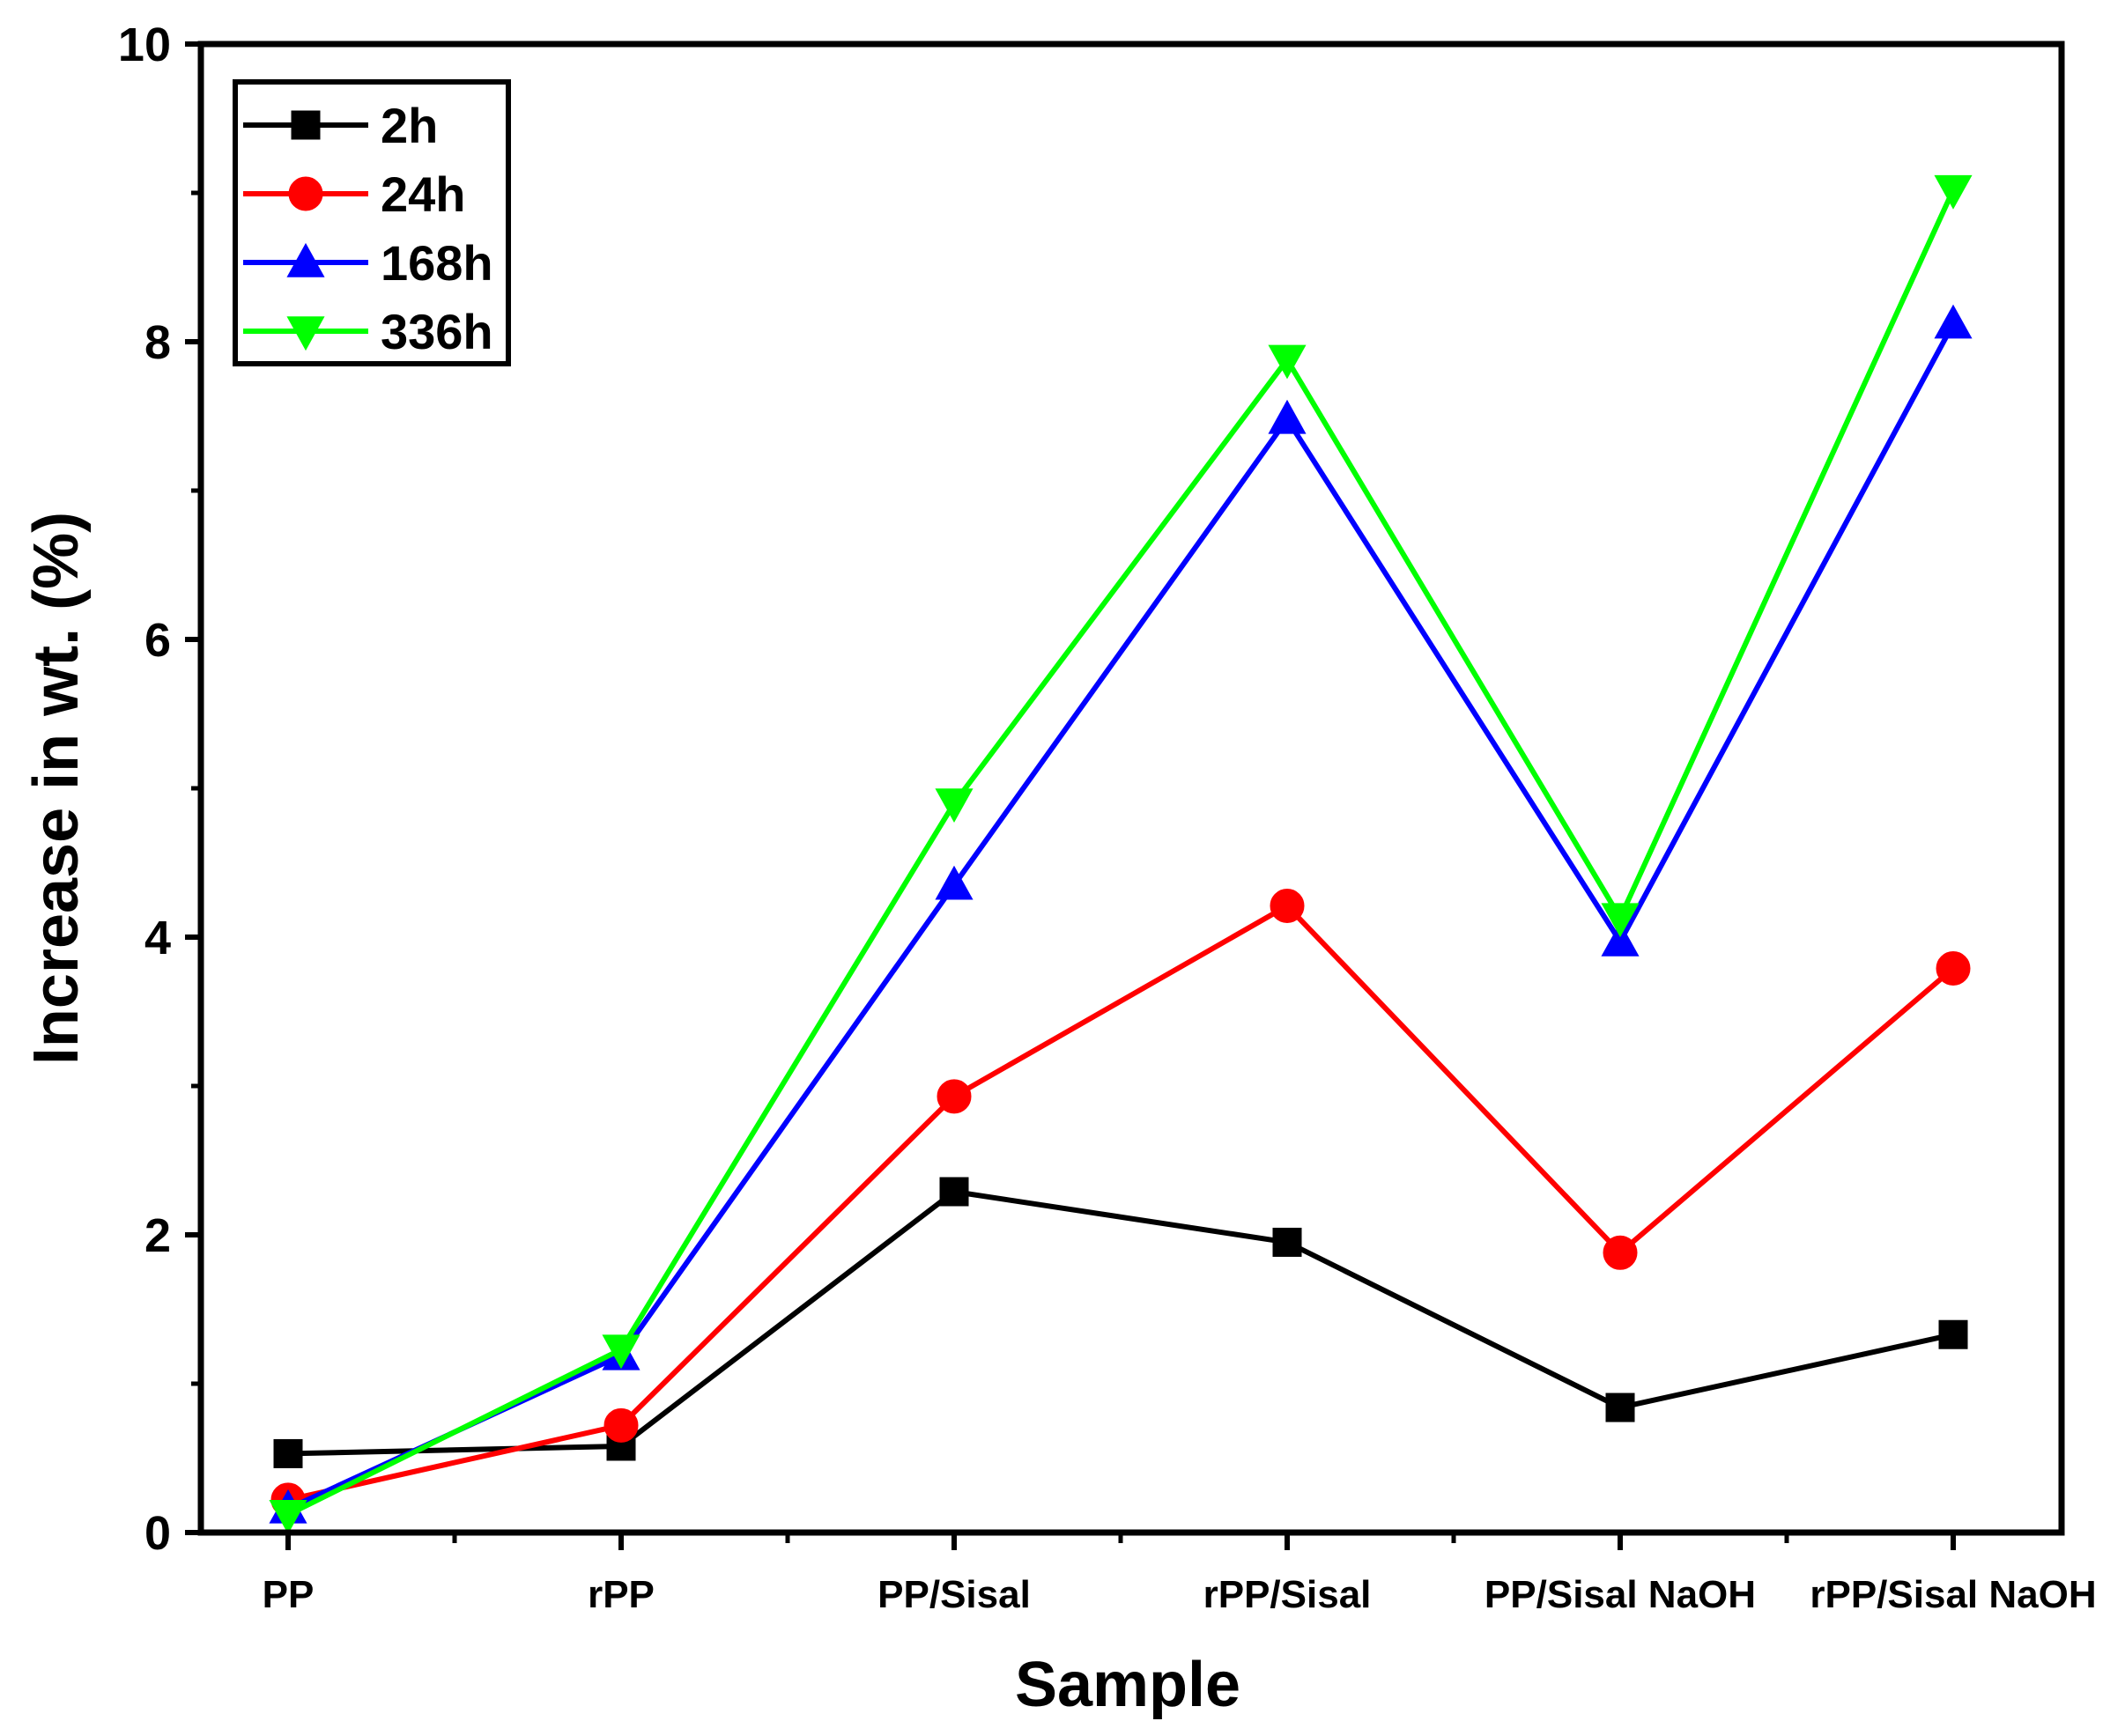  What do you see at coordinates (144, 44) in the screenshot?
I see `y-tick-label: 10` at bounding box center [144, 44].